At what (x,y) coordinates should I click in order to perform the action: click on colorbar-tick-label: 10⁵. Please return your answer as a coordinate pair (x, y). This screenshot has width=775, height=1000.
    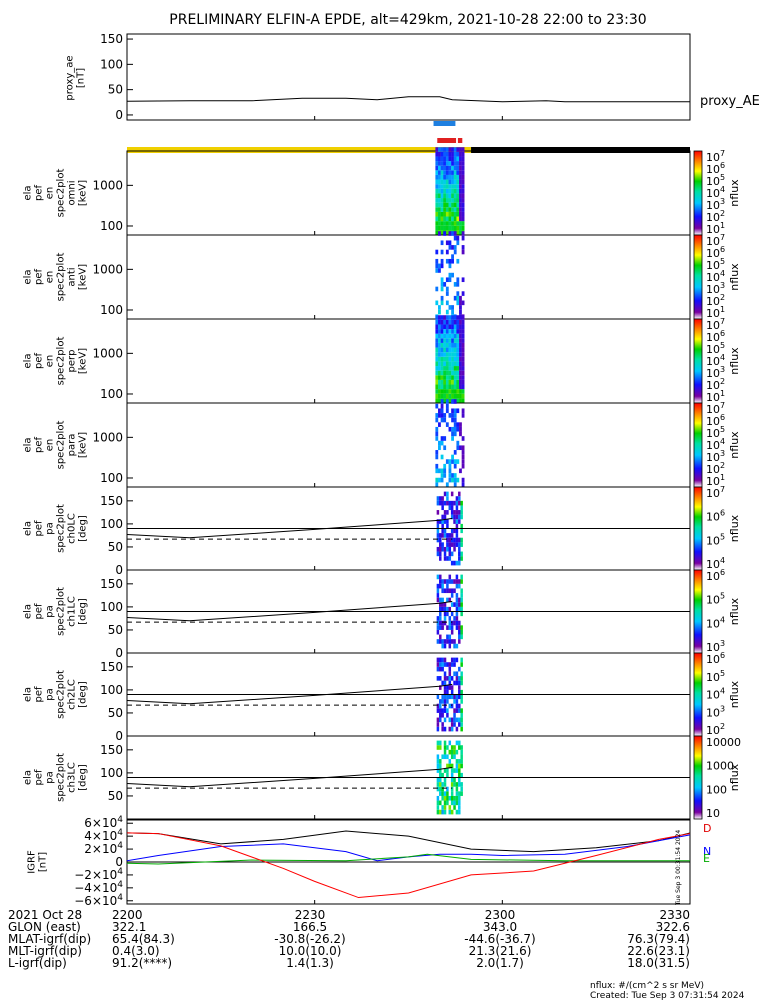
    Looking at the image, I should click on (715, 180).